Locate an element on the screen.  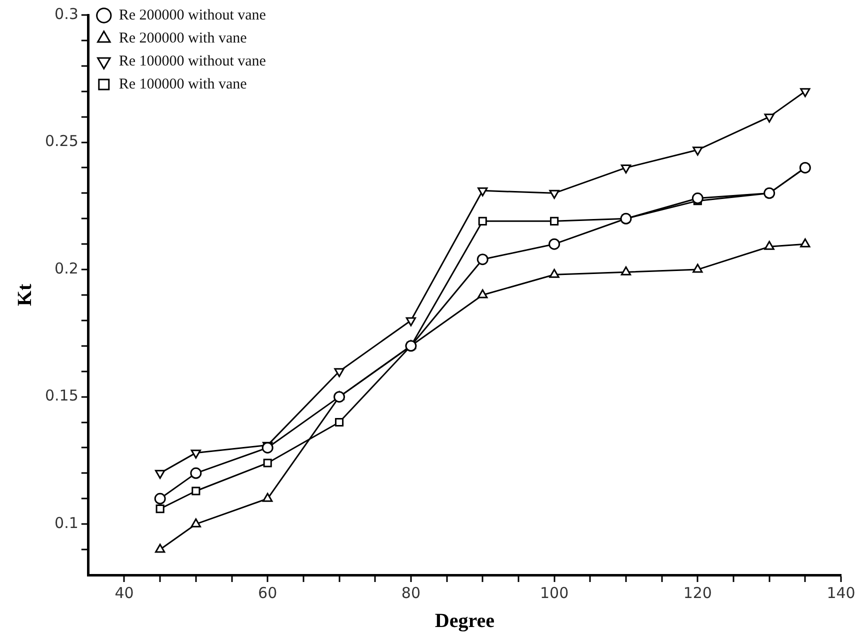
x-tick-label: 40 is located at coordinates (124, 593).